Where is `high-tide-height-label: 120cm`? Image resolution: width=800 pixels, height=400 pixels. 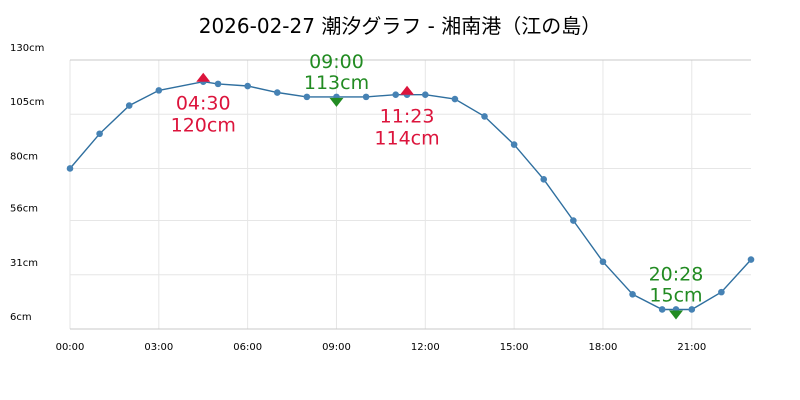 high-tide-height-label: 120cm is located at coordinates (203, 126).